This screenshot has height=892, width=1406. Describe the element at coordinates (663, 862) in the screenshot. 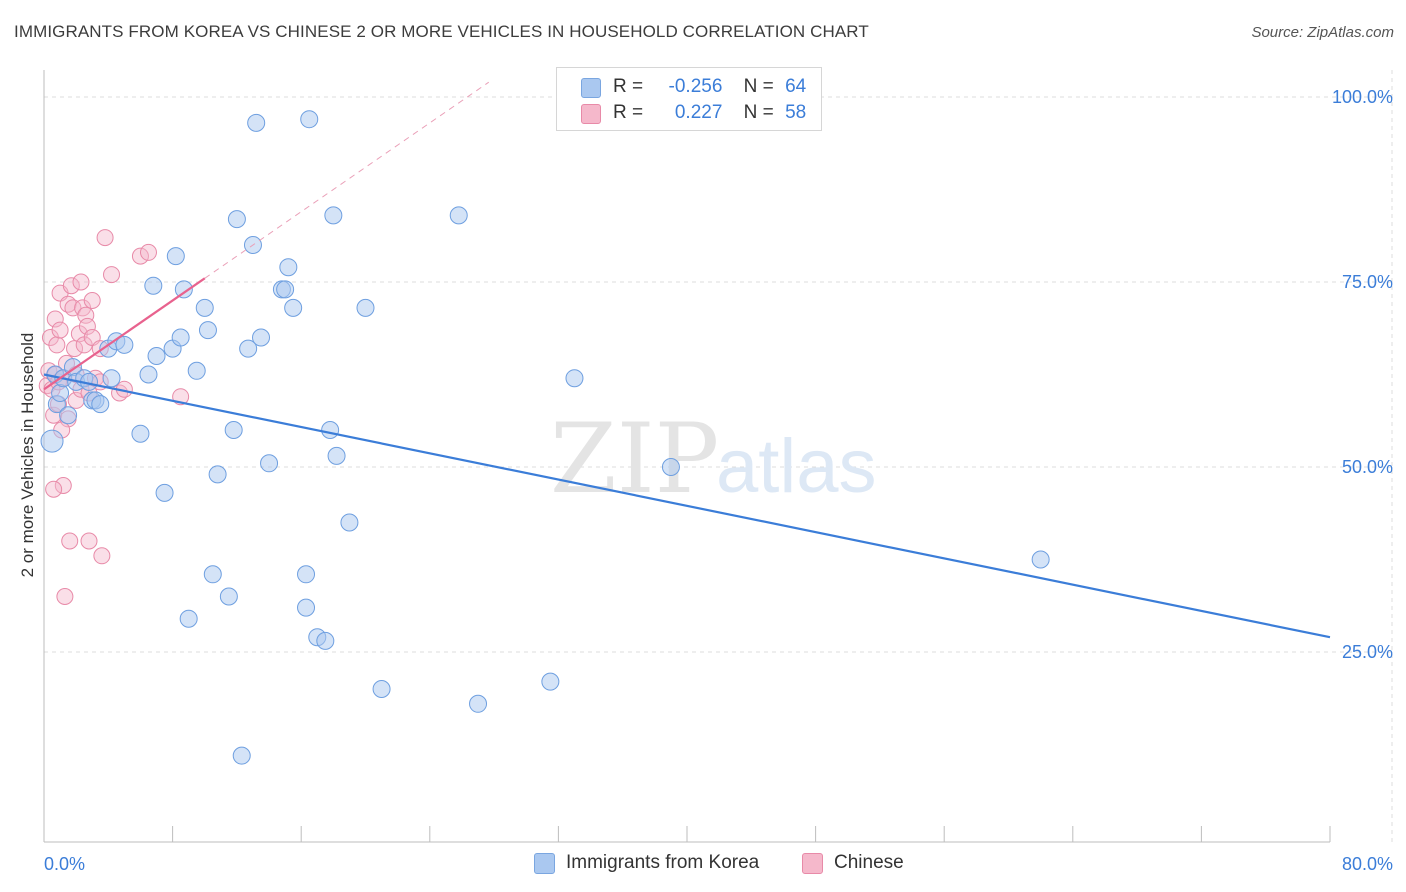

I see `bottom-legend-korea-label: Immigrants from Korea` at that location.